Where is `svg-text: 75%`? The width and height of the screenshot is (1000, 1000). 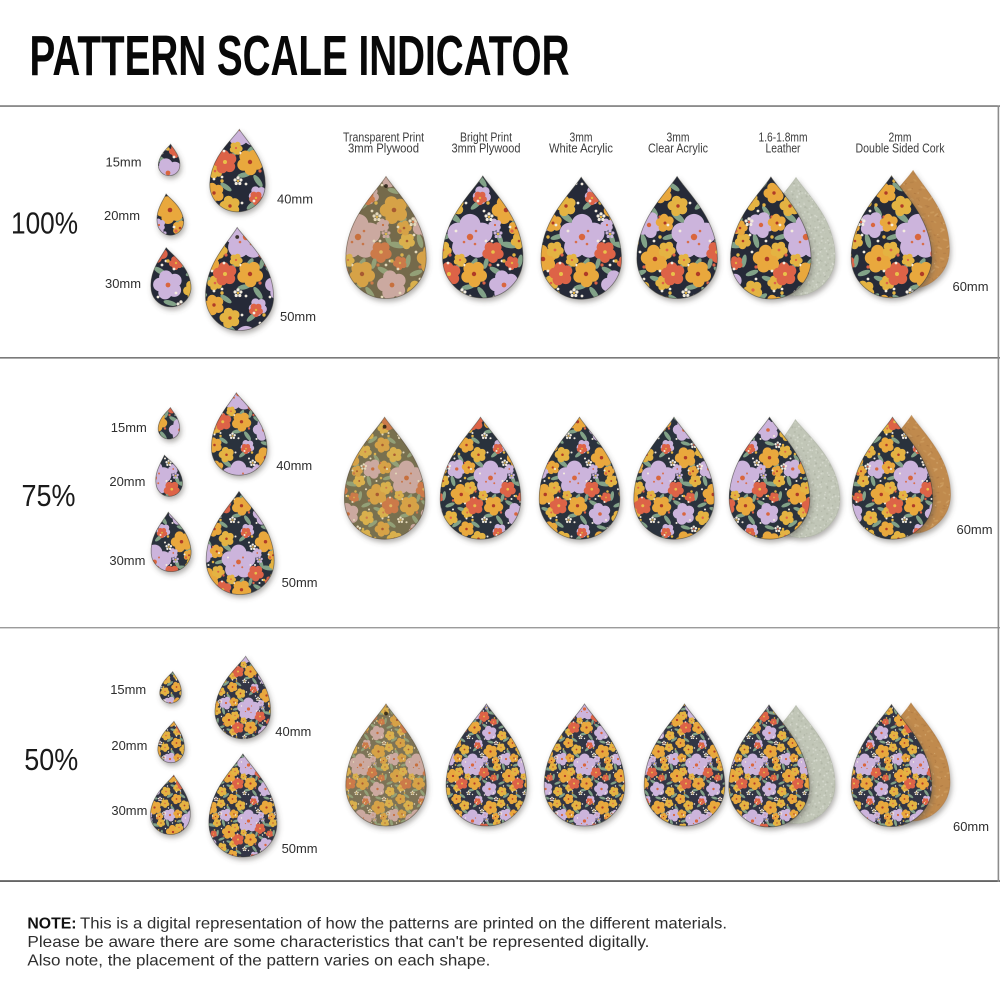 svg-text: 75% is located at coordinates (49, 495).